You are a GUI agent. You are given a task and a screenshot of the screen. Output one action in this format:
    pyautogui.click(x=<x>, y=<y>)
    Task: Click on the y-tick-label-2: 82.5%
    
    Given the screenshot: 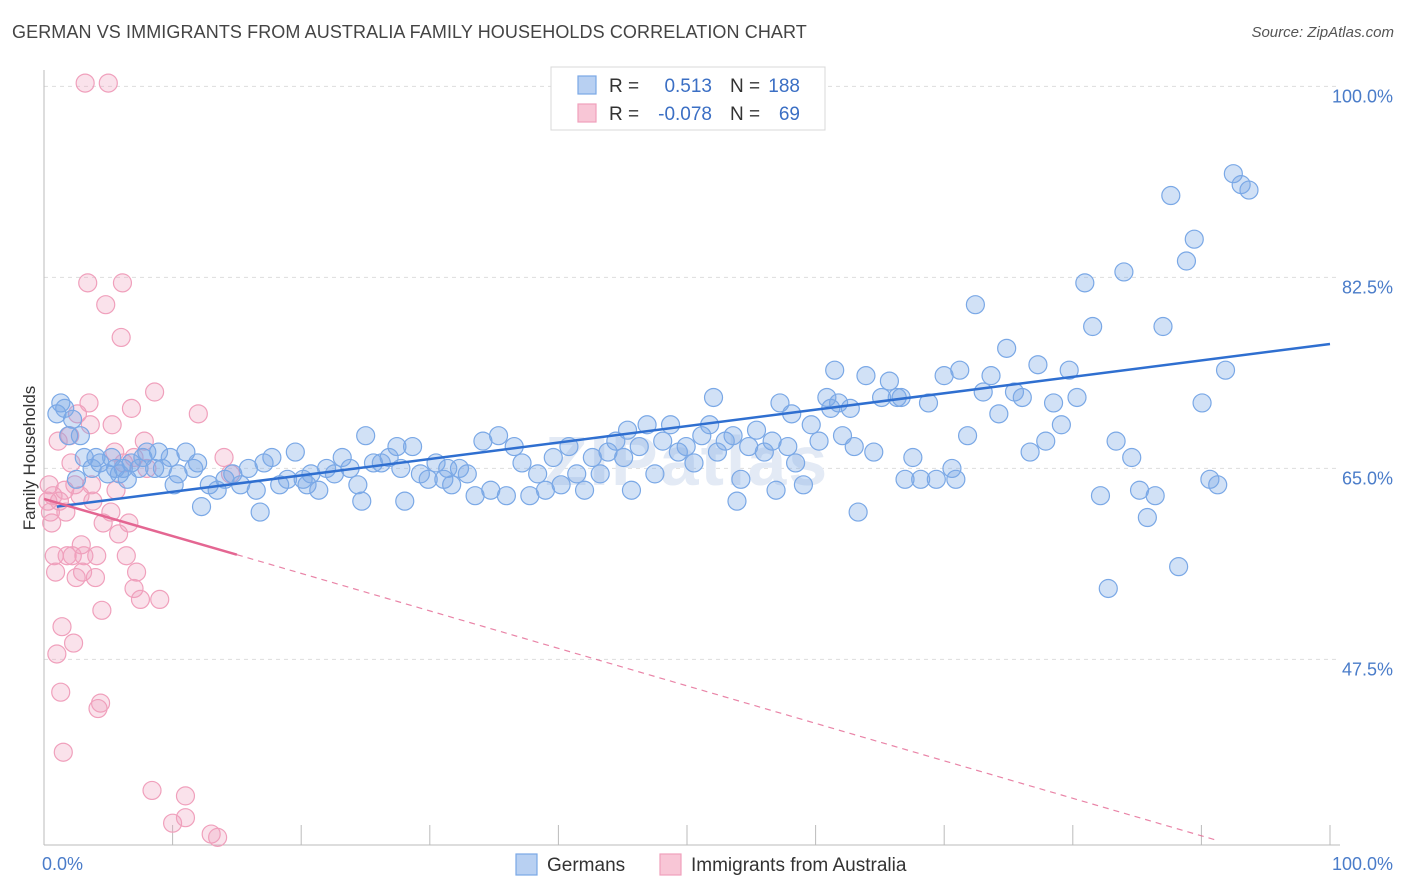 What is the action you would take?
    pyautogui.click(x=1367, y=287)
    